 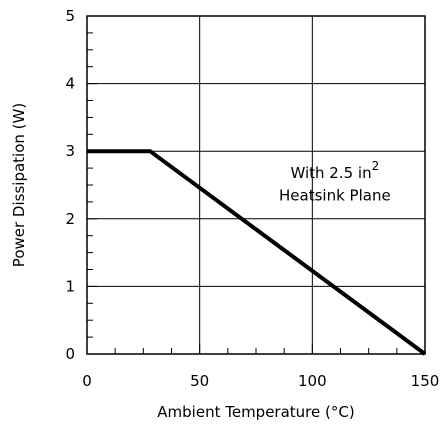 What do you see at coordinates (260, 381) in the screenshot?
I see `x-tick-labels: 0 50 100 150` at bounding box center [260, 381].